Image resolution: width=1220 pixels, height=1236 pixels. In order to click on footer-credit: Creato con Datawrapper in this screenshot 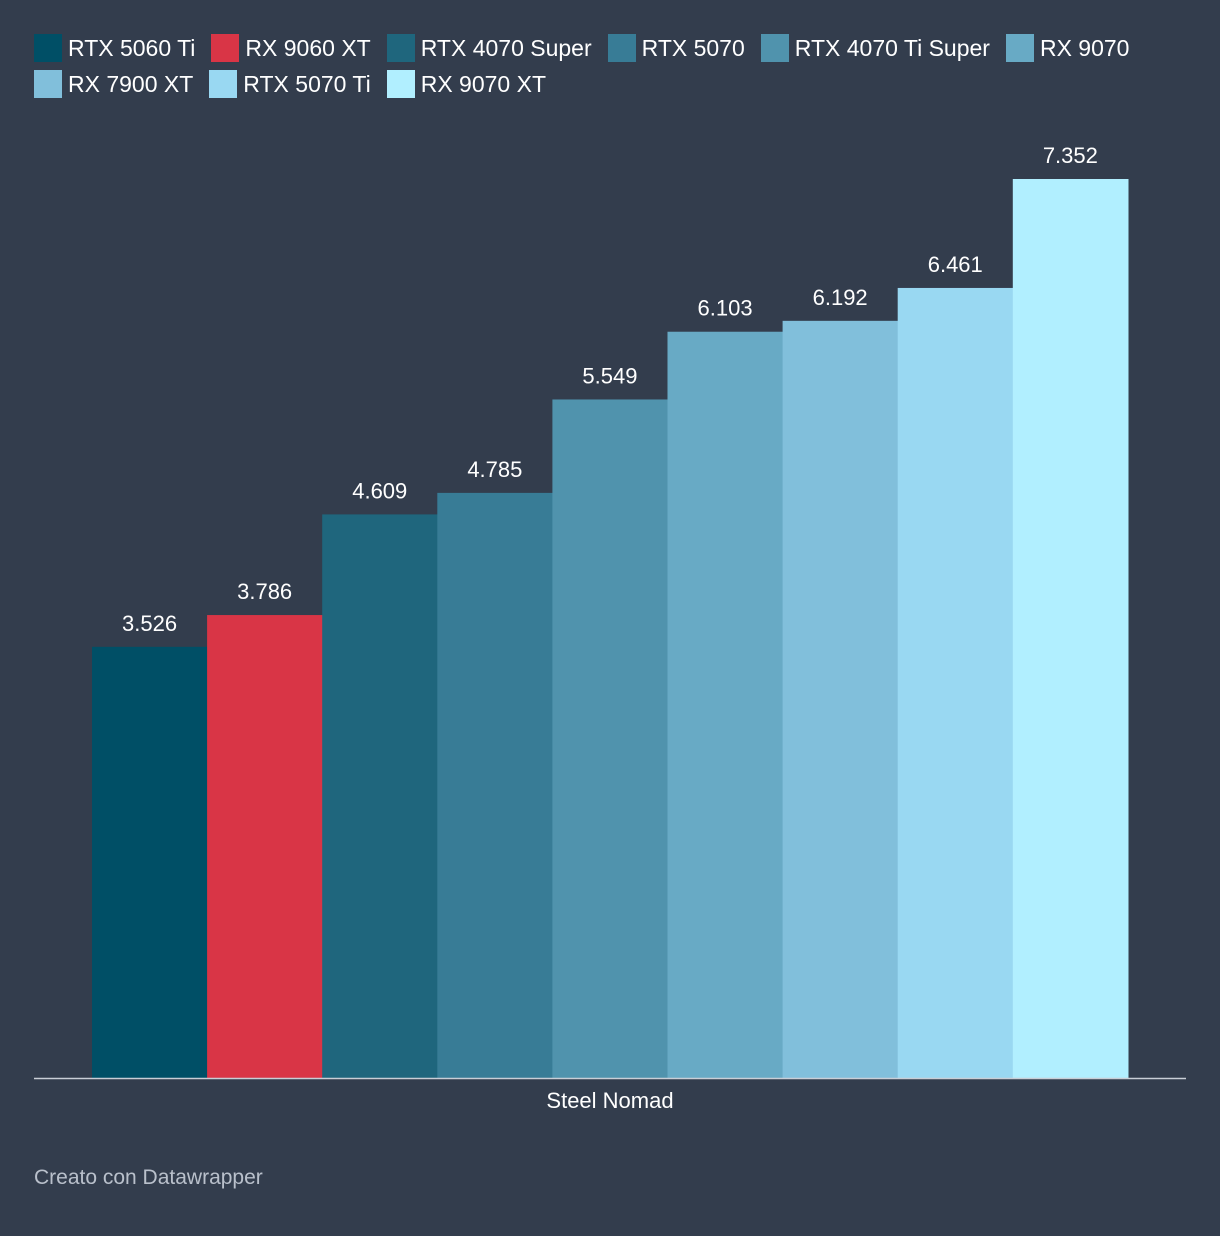, I will do `click(148, 1177)`.